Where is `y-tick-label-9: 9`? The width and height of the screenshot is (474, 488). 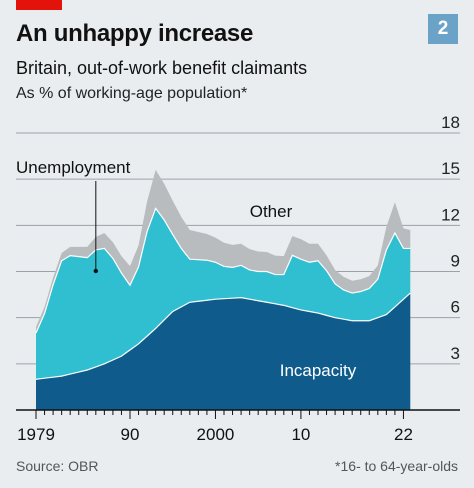 y-tick-label-9: 9 is located at coordinates (455, 261).